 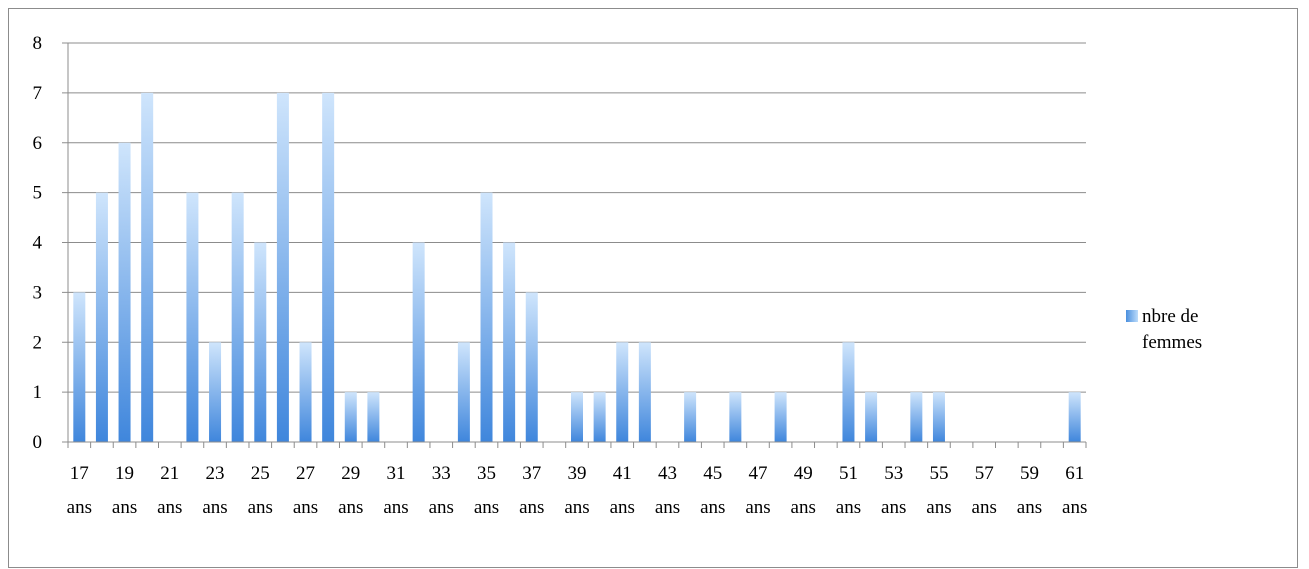 What do you see at coordinates (893, 473) in the screenshot?
I see `x-tick-label-number: 53` at bounding box center [893, 473].